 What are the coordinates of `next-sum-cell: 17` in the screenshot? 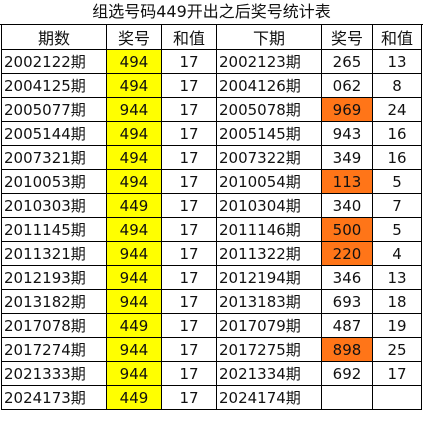 It's located at (397, 373).